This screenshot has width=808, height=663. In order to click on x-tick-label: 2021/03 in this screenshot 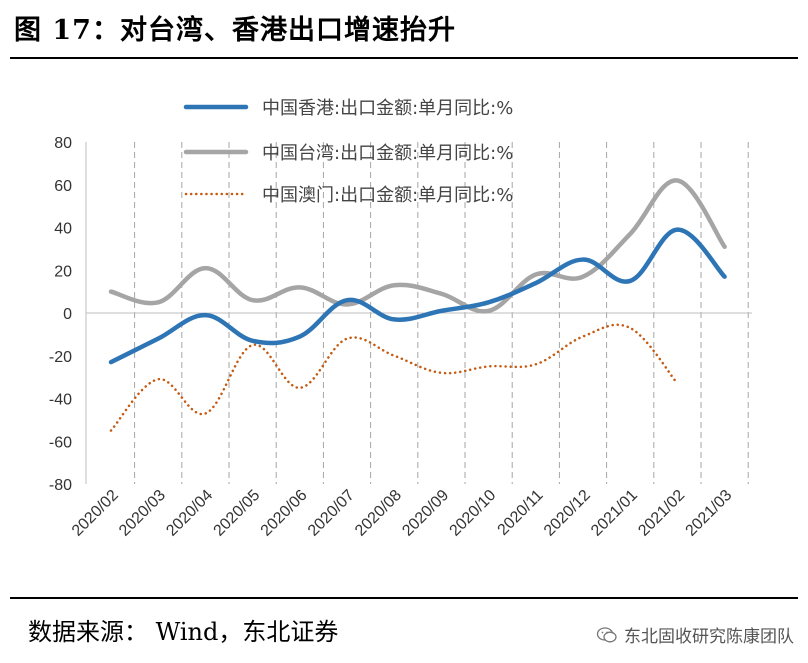, I will do `click(709, 513)`.